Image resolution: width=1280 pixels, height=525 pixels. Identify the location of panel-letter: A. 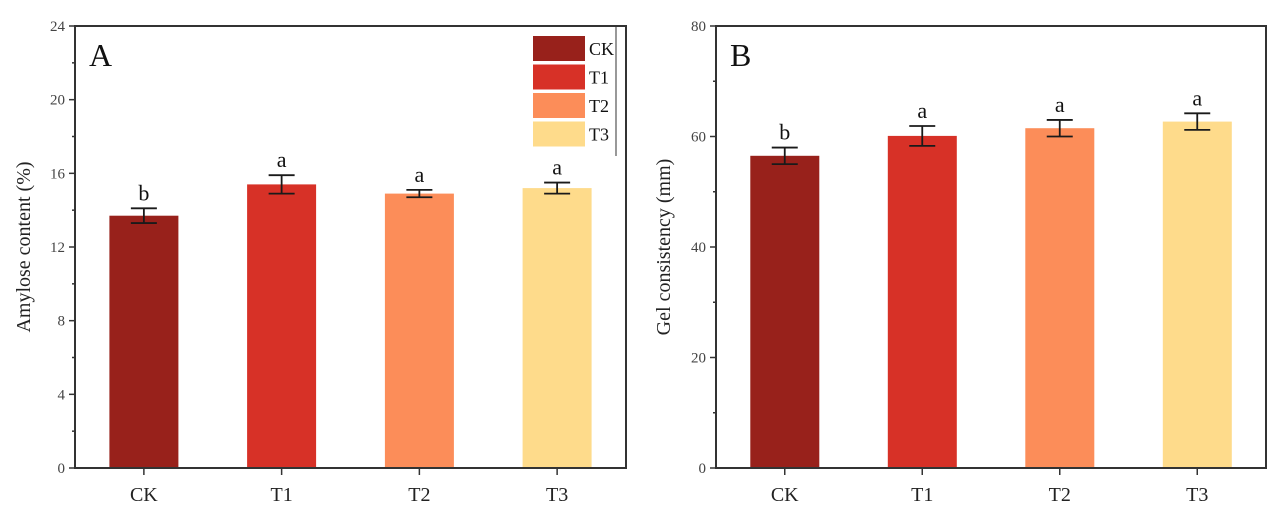
(100, 55).